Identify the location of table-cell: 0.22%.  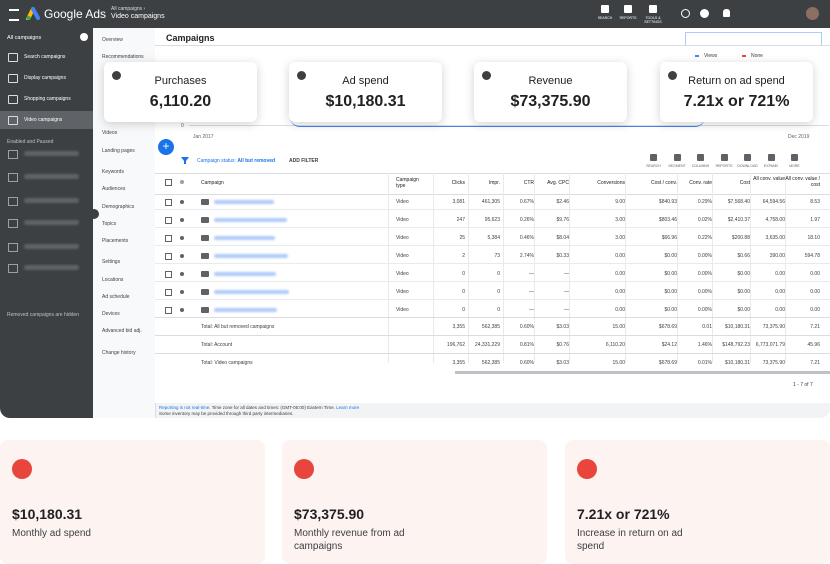
(704, 238).